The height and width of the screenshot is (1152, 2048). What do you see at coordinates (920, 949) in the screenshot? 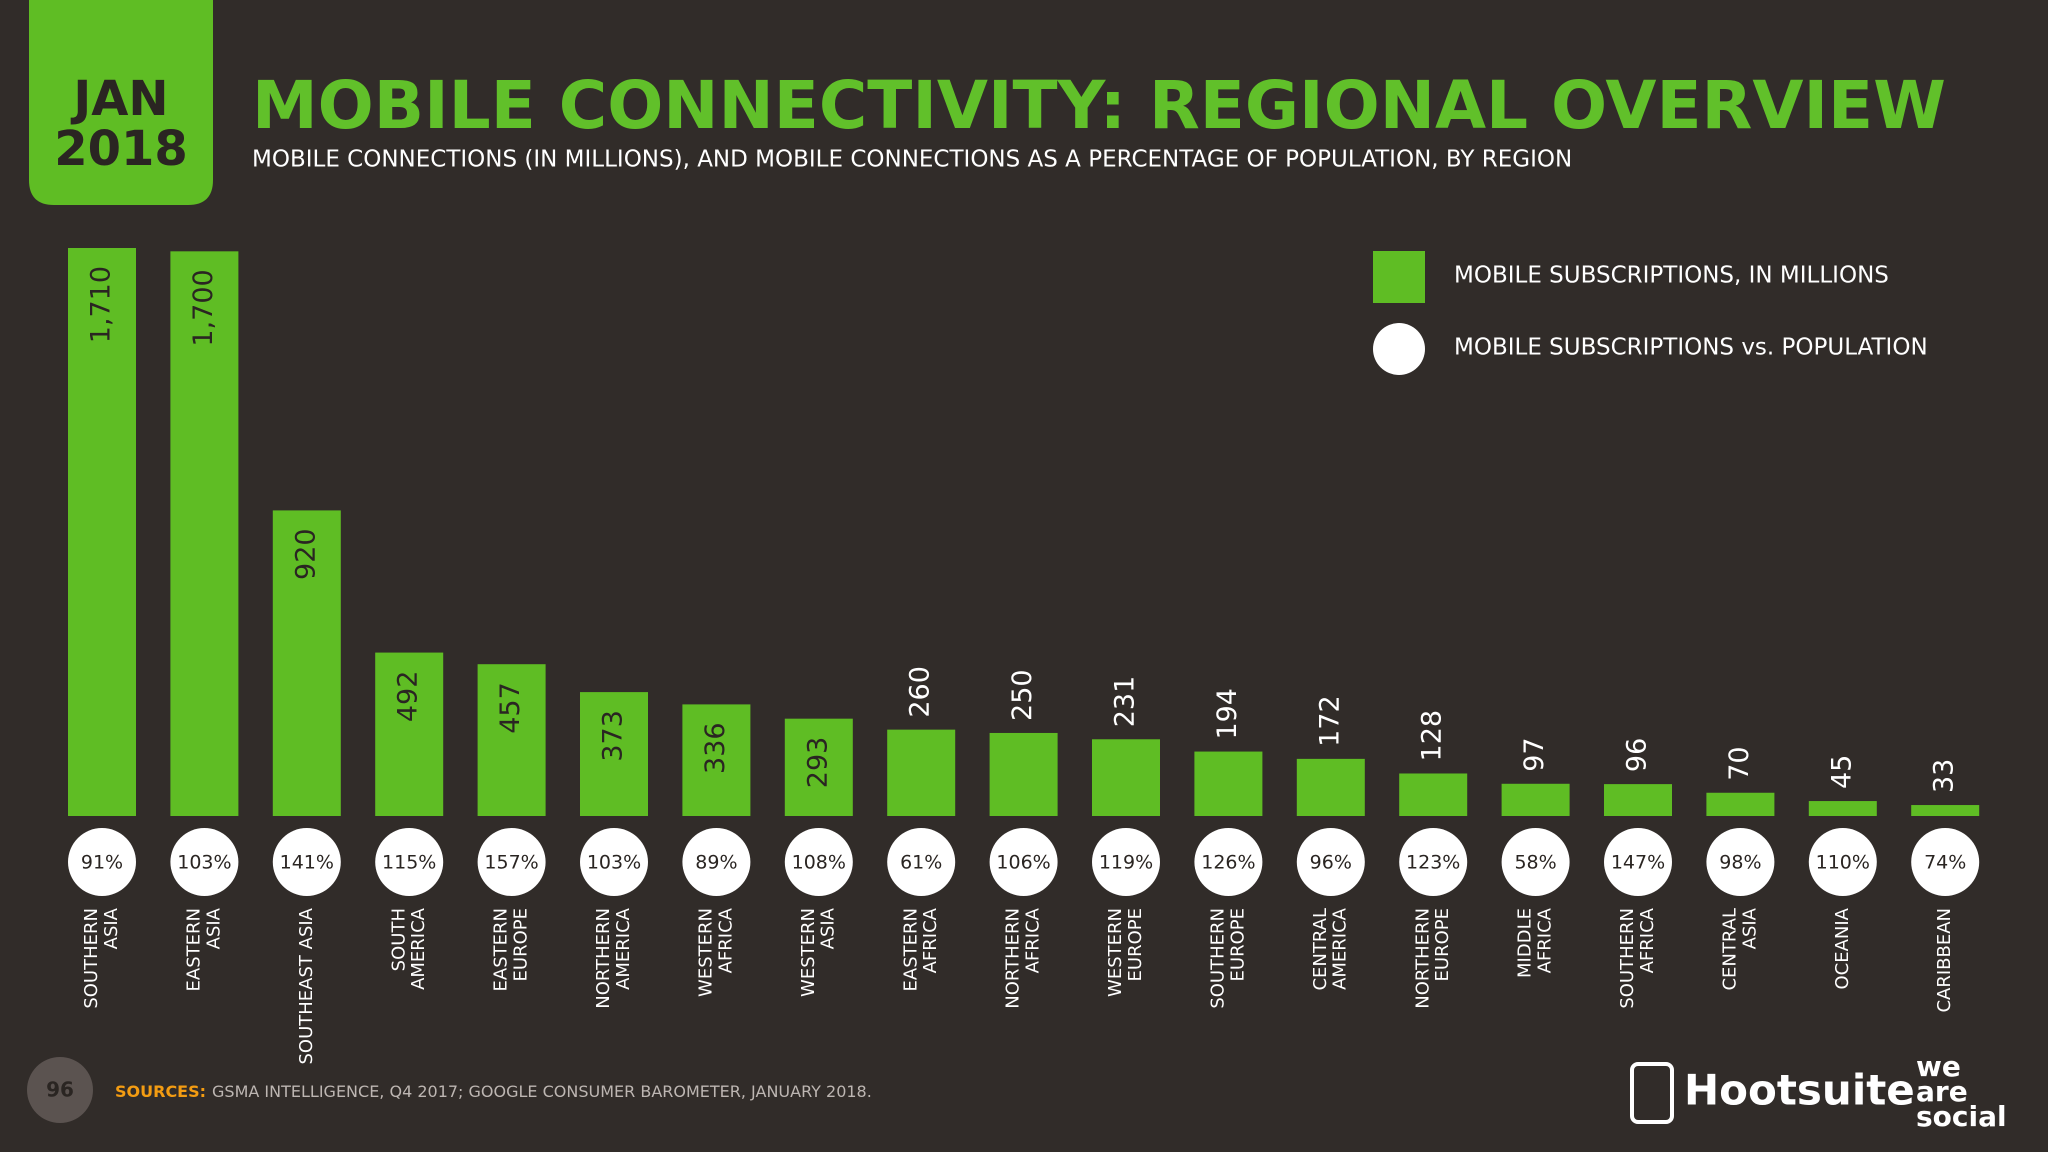
I see `category-label: EASTERNAFRICA` at bounding box center [920, 949].